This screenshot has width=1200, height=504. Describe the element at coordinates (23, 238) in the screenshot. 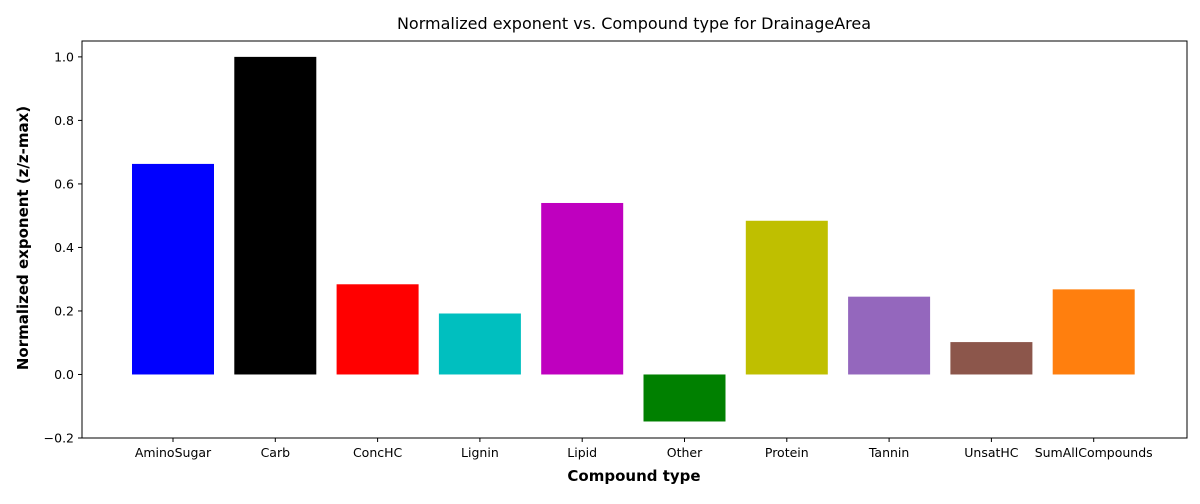

I see `y-axis-label: Normalized exponent (z/z-max)` at that location.